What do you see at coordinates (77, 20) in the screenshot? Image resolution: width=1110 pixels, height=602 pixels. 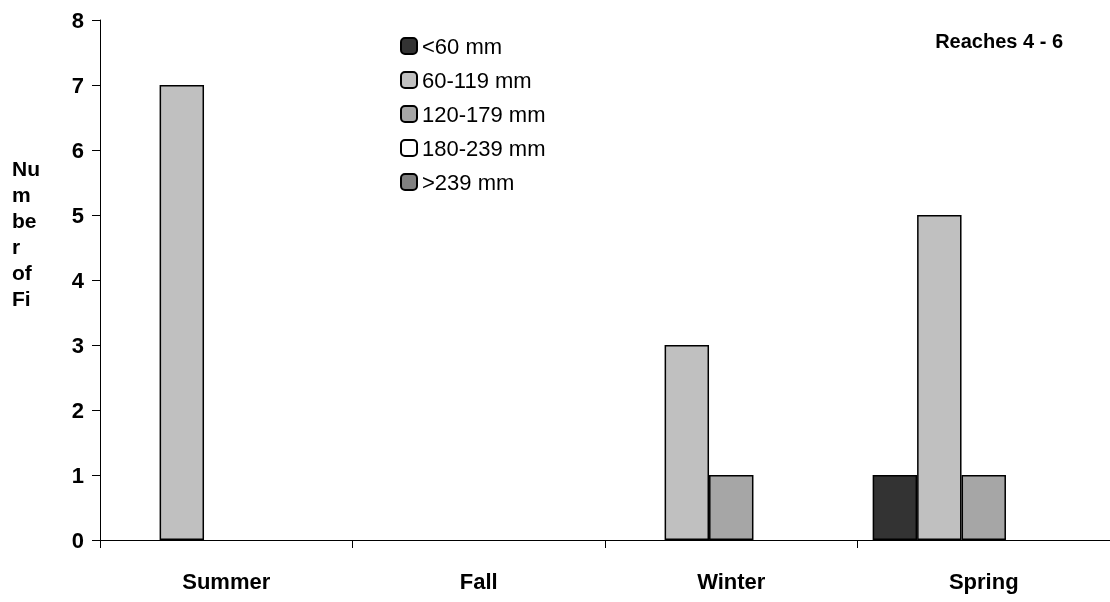 I see `y-tick-label: 8` at bounding box center [77, 20].